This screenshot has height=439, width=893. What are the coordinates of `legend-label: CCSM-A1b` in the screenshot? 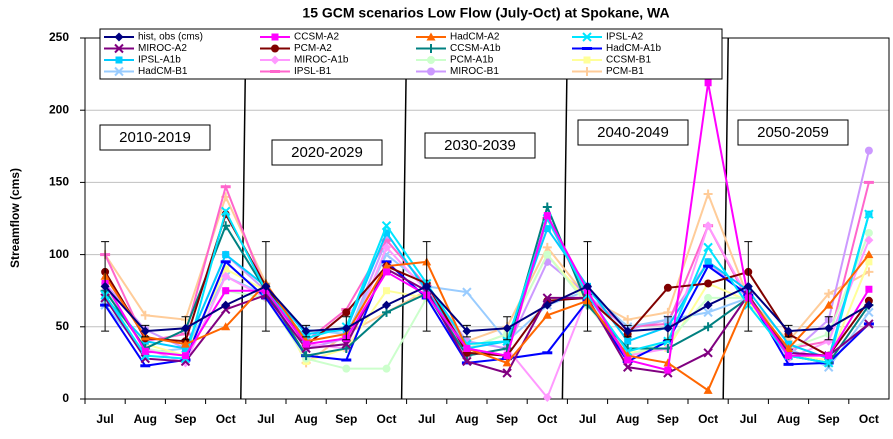 It's located at (475, 48).